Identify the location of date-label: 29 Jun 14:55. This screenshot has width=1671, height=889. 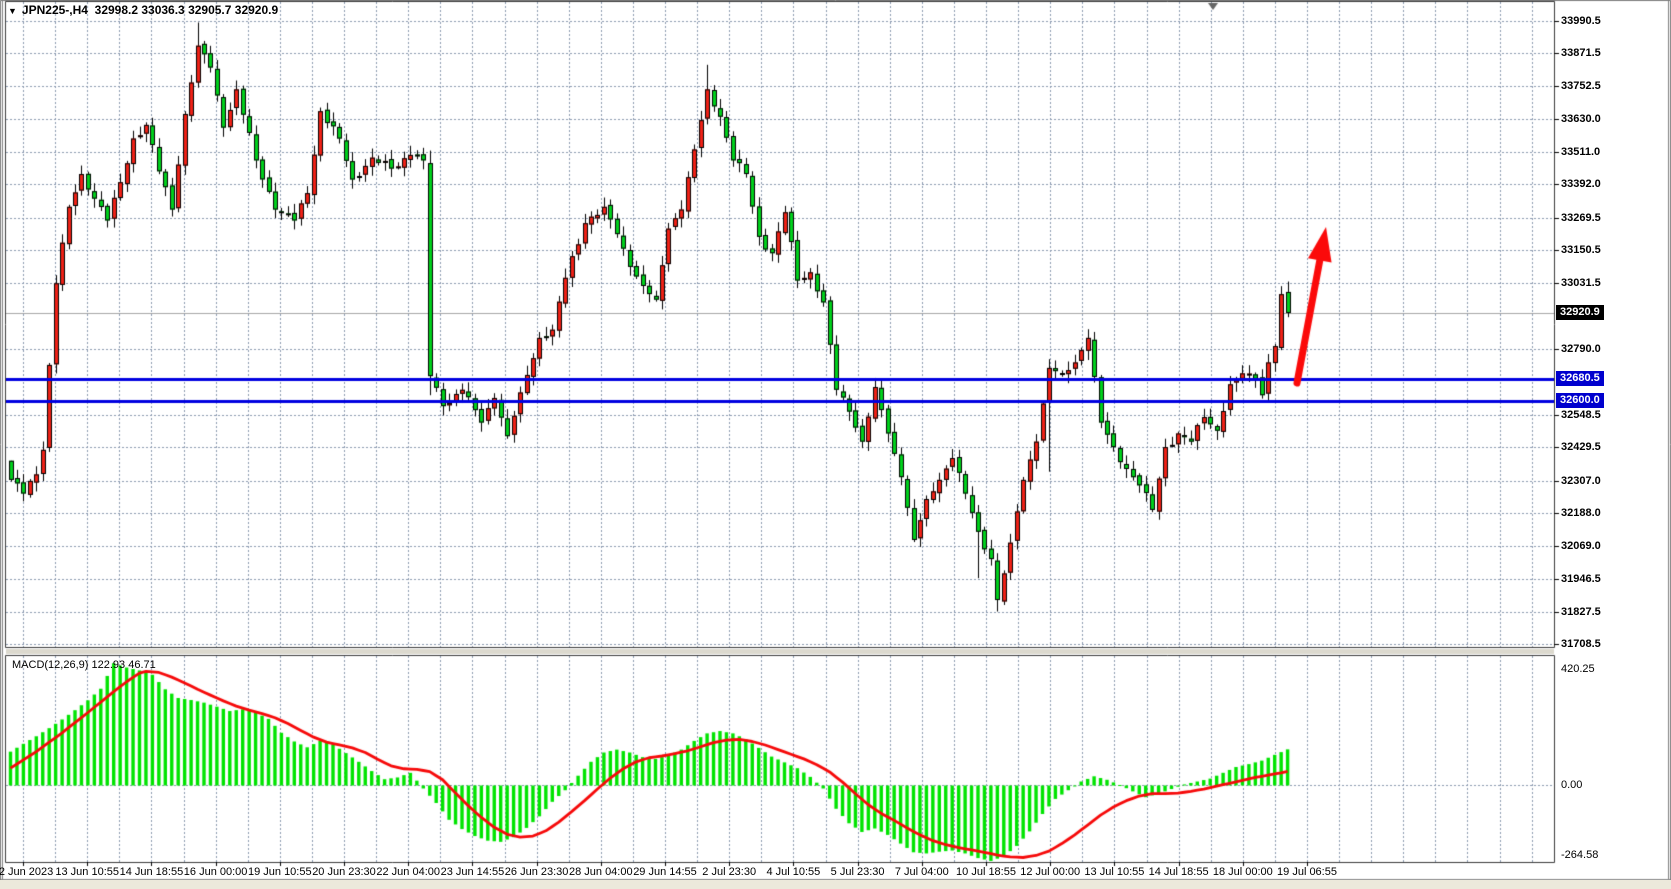
(665, 872).